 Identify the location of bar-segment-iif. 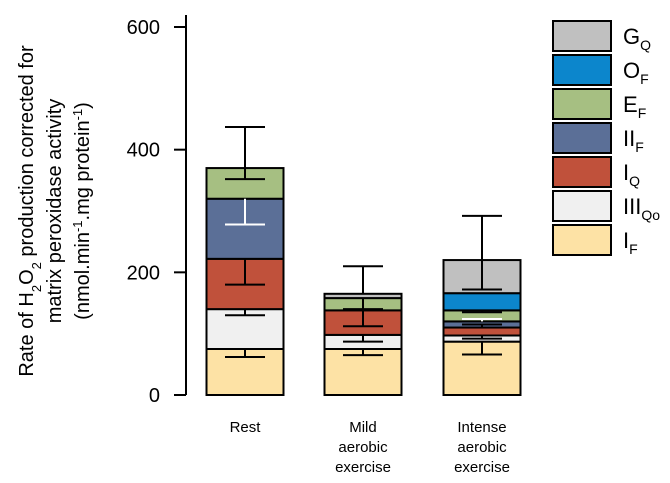
(245, 228).